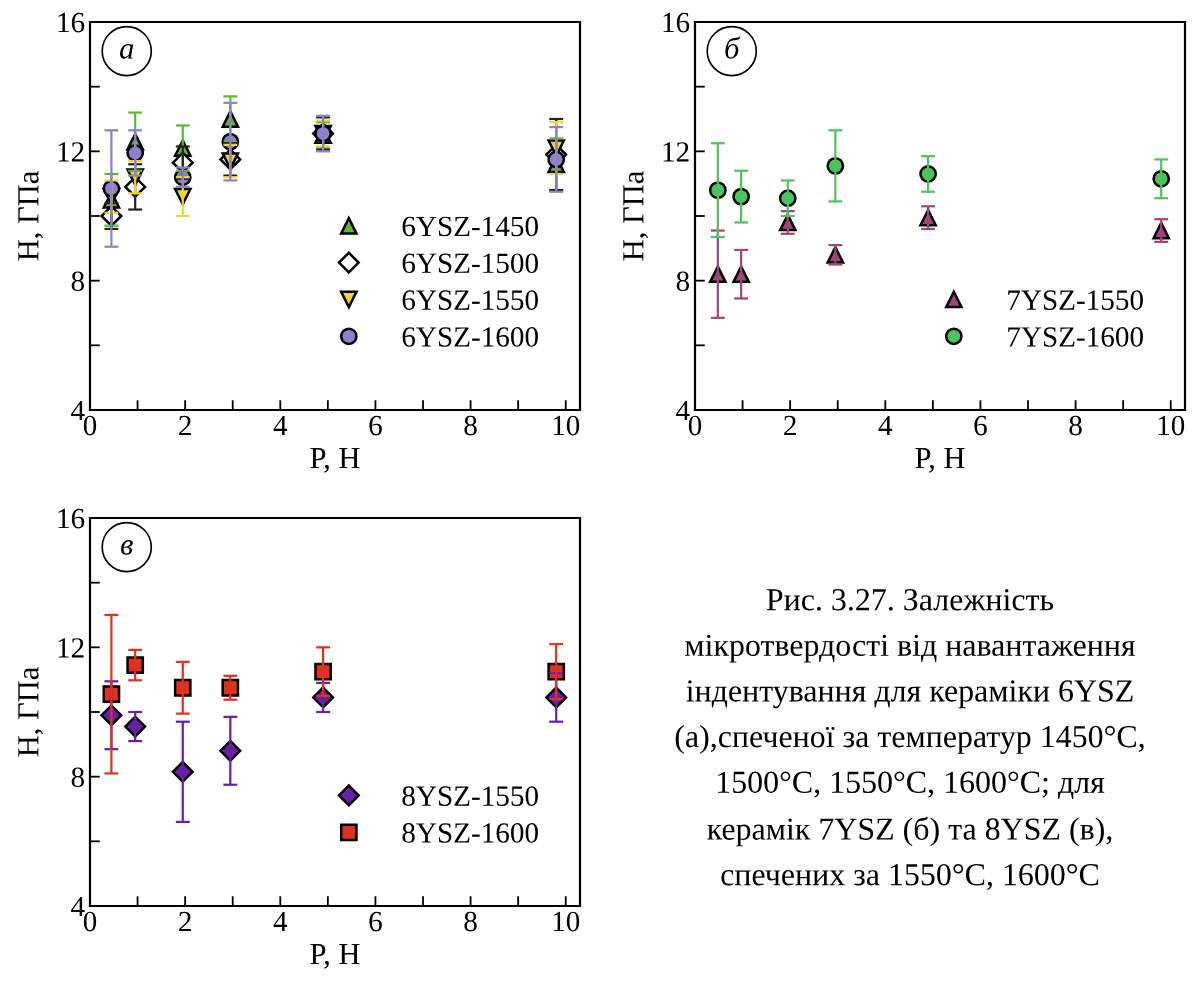  Describe the element at coordinates (909, 740) in the screenshot. I see `text: Рис. 3.27. Залежність мікротвердості від навантаження індентування для кераміки 6YSZ (а),спеченої за температур 1450°C, 1500°C, 1550°C, 1600°C; для керамік 7YSZ (б) та 8YSZ (в), спечених за 1550°C, 1600°C` at that location.